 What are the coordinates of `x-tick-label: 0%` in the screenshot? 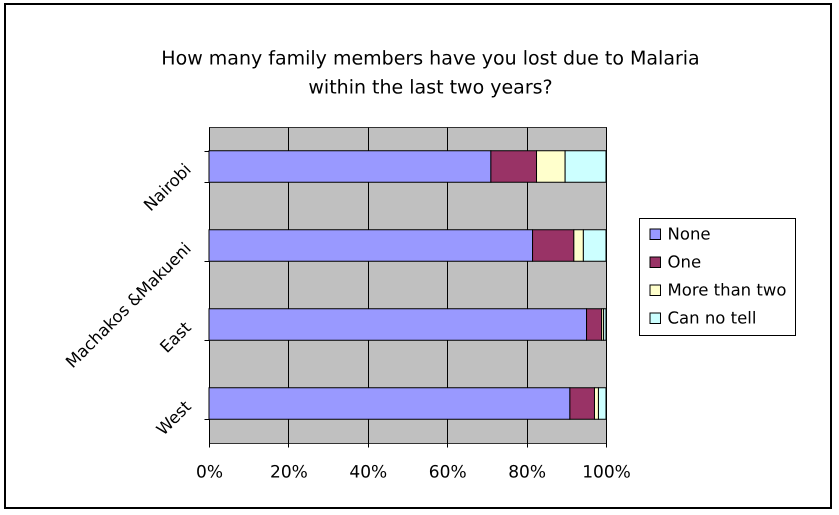 It's located at (209, 472).